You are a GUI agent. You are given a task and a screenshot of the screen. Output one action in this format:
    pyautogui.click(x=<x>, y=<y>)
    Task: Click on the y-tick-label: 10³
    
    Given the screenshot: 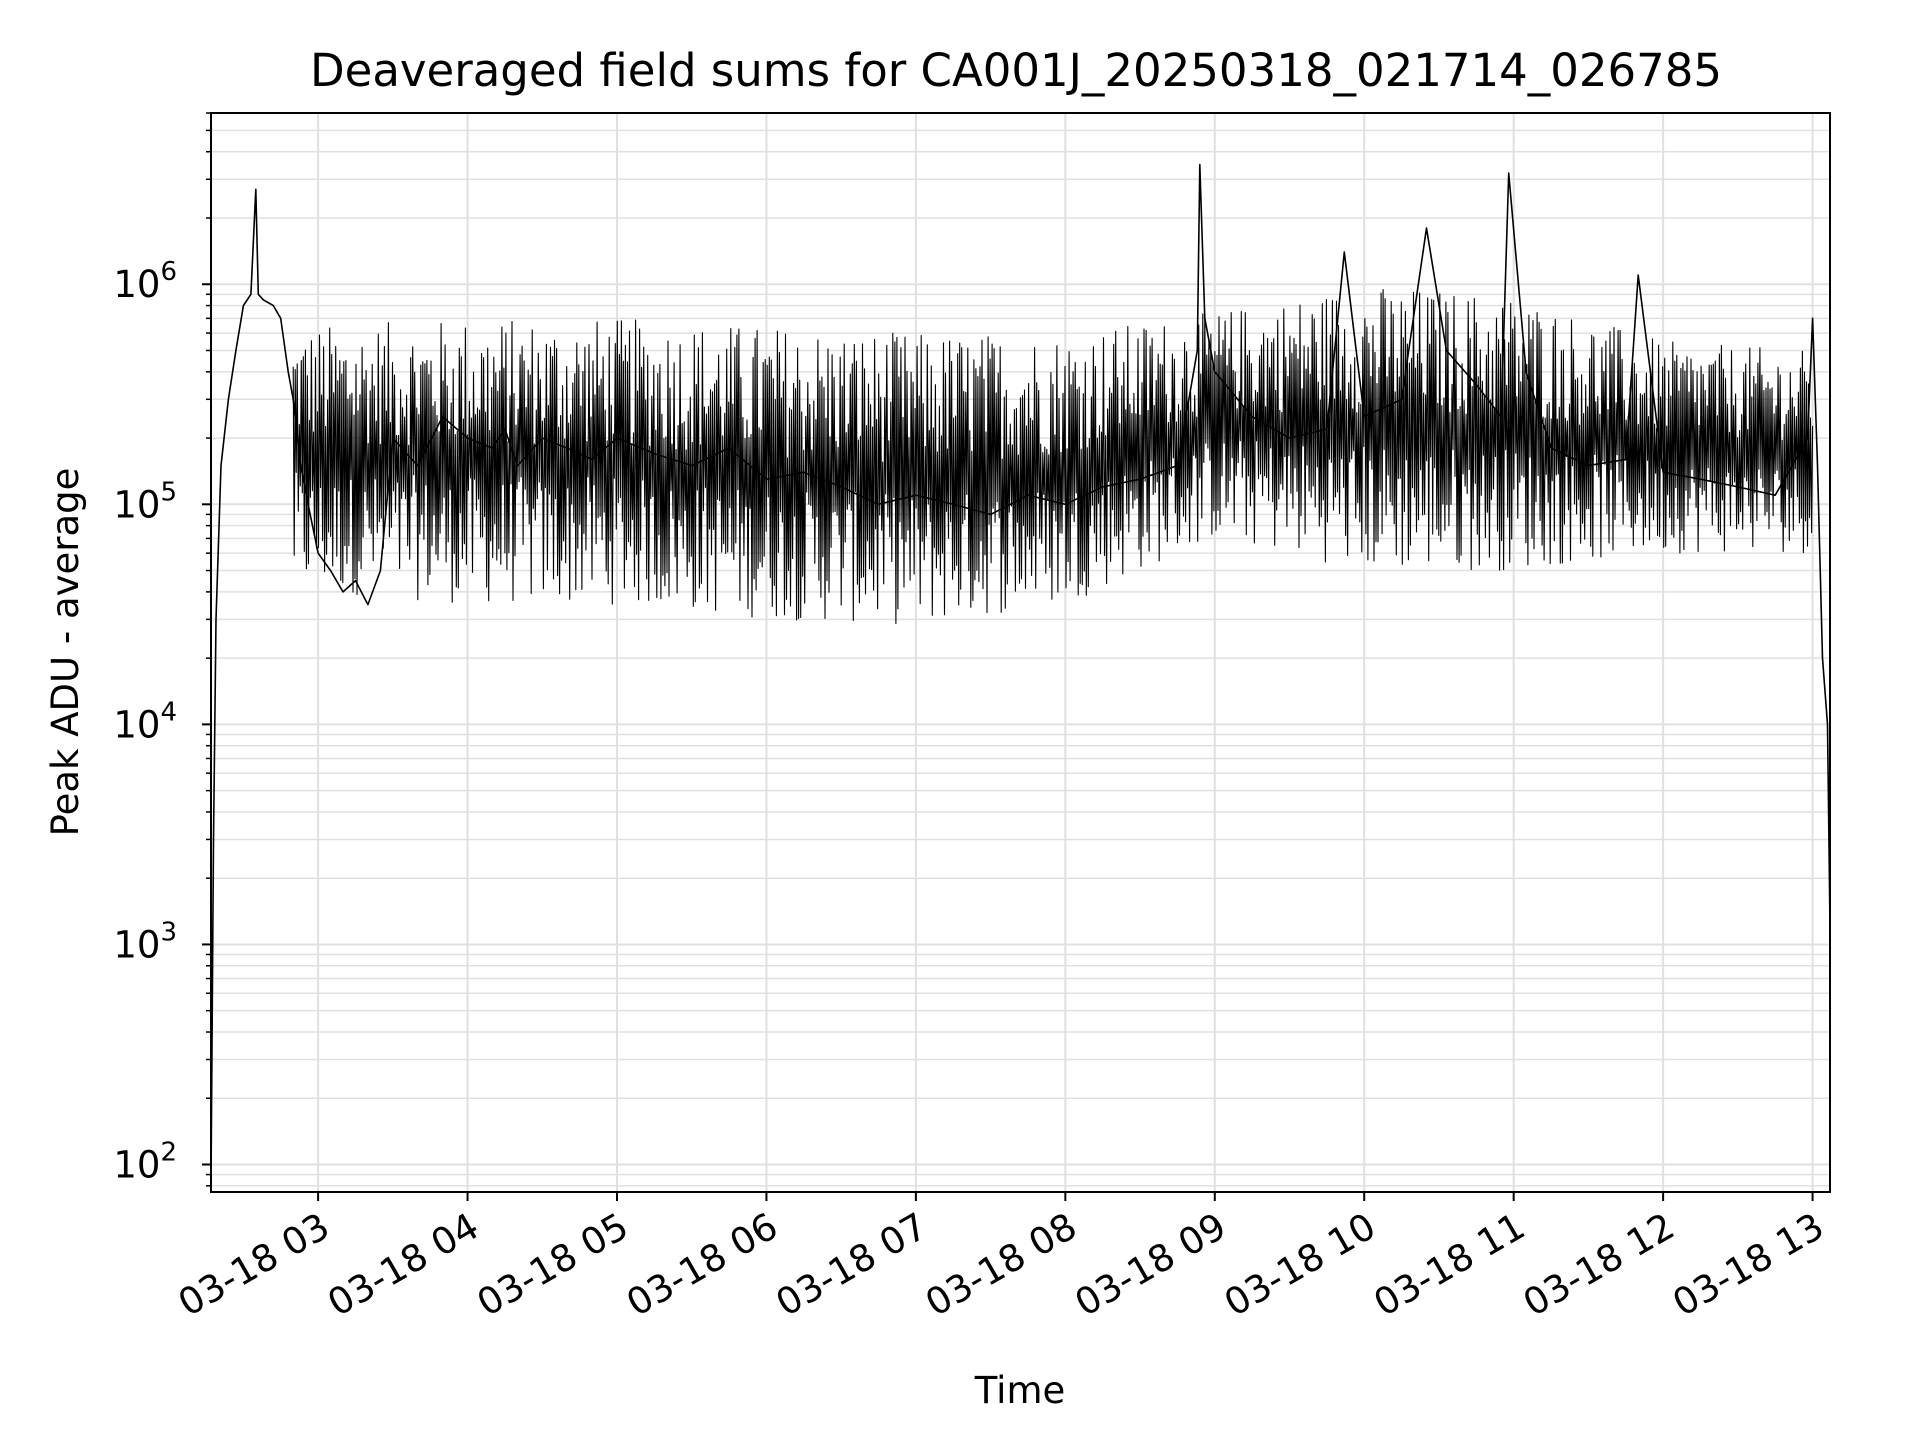 What is the action you would take?
    pyautogui.click(x=145, y=941)
    